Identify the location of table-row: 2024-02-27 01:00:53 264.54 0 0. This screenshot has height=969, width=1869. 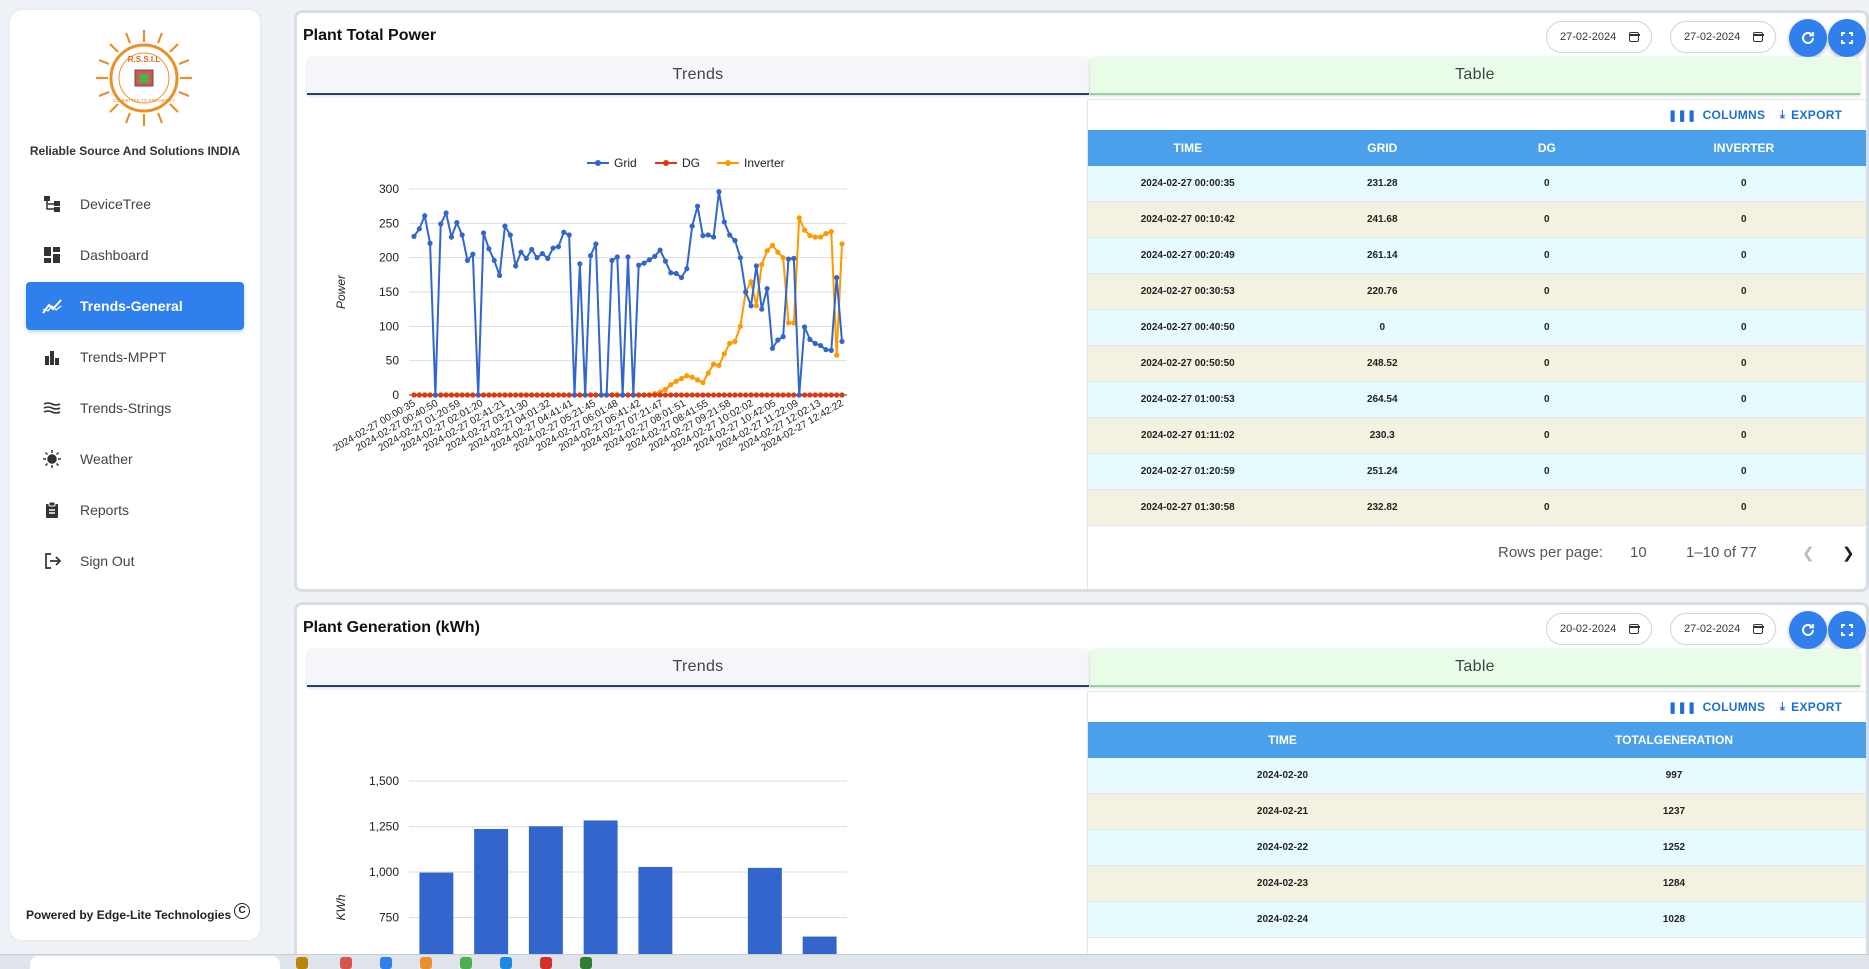
(1477, 400).